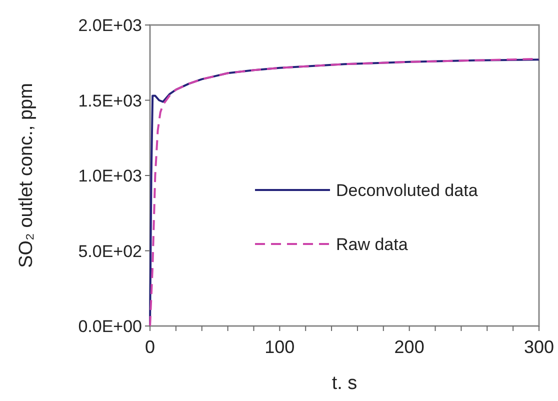 This screenshot has width=558, height=401. What do you see at coordinates (110, 326) in the screenshot?
I see `y-tick-label: 0.0E+00` at bounding box center [110, 326].